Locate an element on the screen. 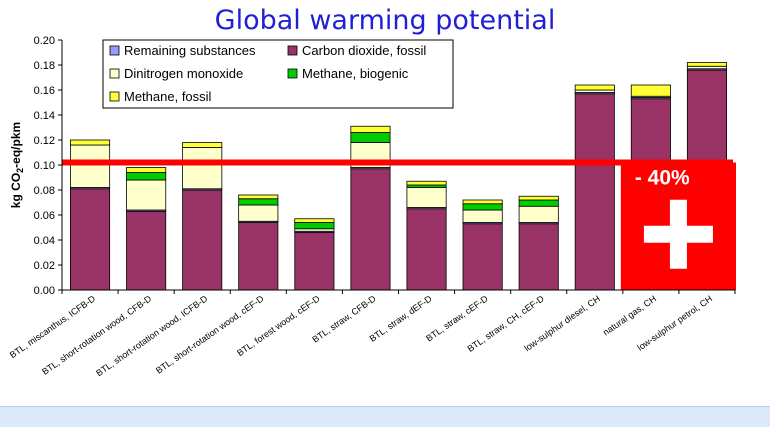  y-tick-label-9: 0.18 is located at coordinates (44, 66).